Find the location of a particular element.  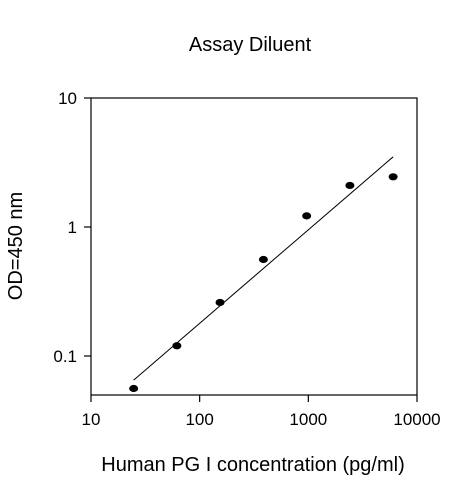

y-tick-label: 1 is located at coordinates (72, 227).